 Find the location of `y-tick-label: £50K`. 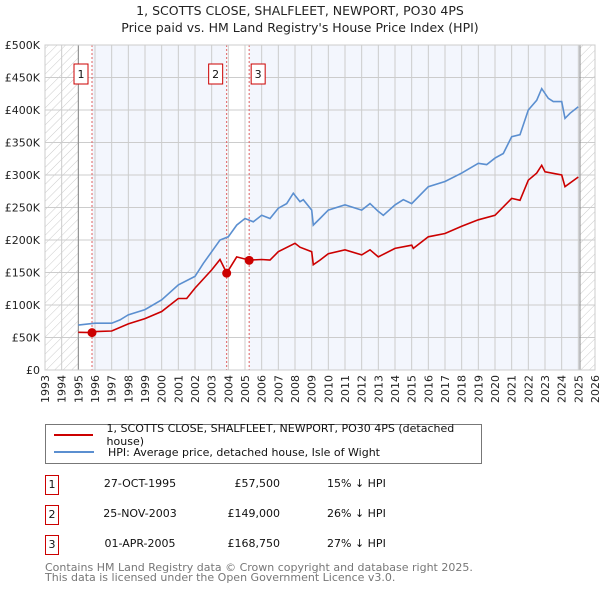

y-tick-label: £50K is located at coordinates (26, 338).